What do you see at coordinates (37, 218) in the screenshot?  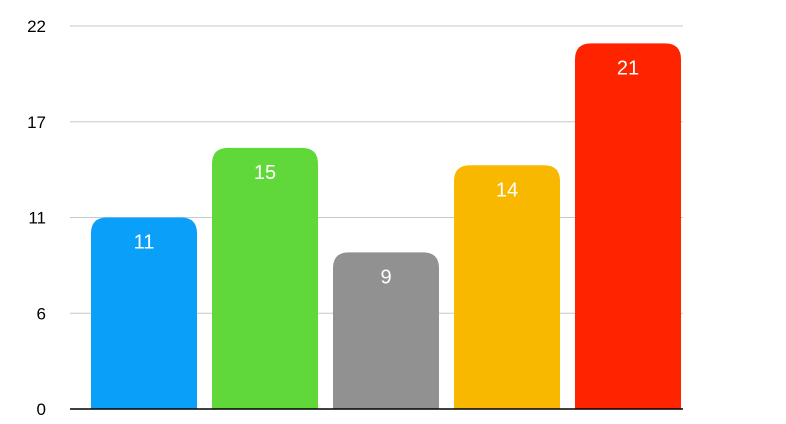 I see `y-tick-label: 11` at bounding box center [37, 218].